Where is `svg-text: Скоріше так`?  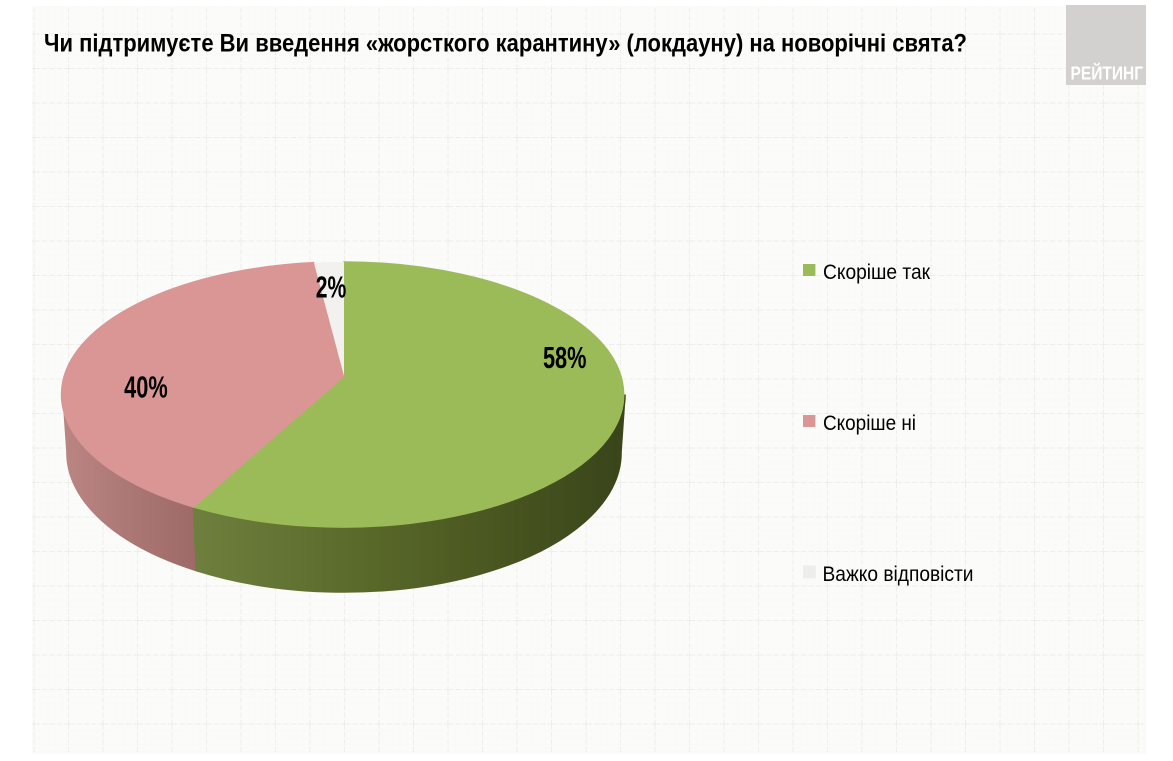 svg-text: Скоріше так is located at coordinates (877, 272).